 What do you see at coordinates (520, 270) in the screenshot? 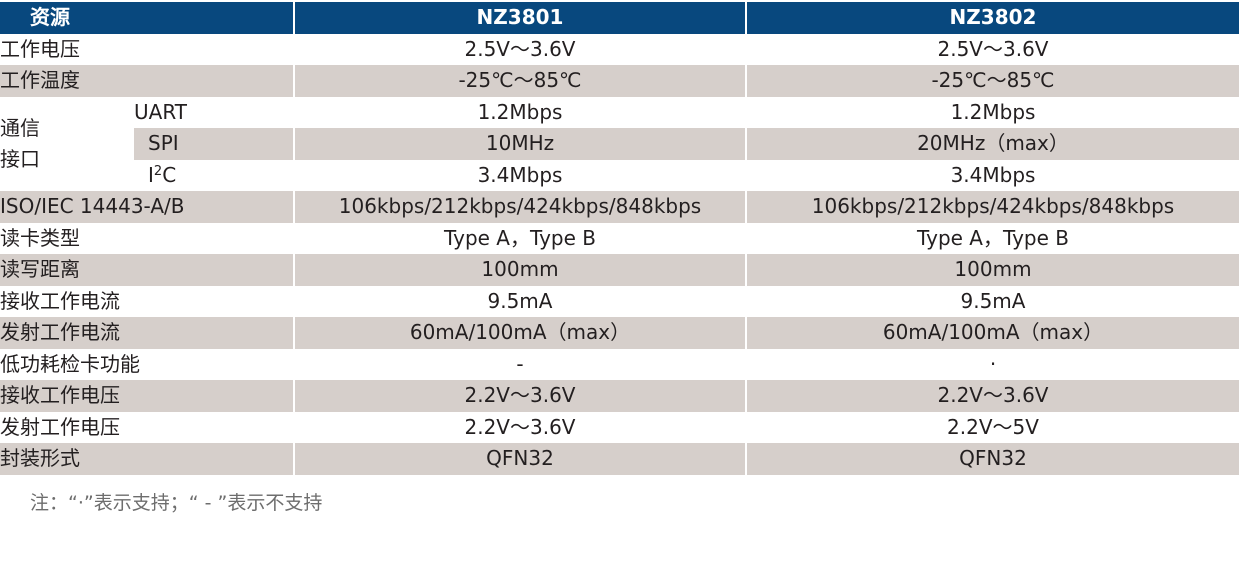
I see `row-value-nz3801: 100mm` at bounding box center [520, 270].